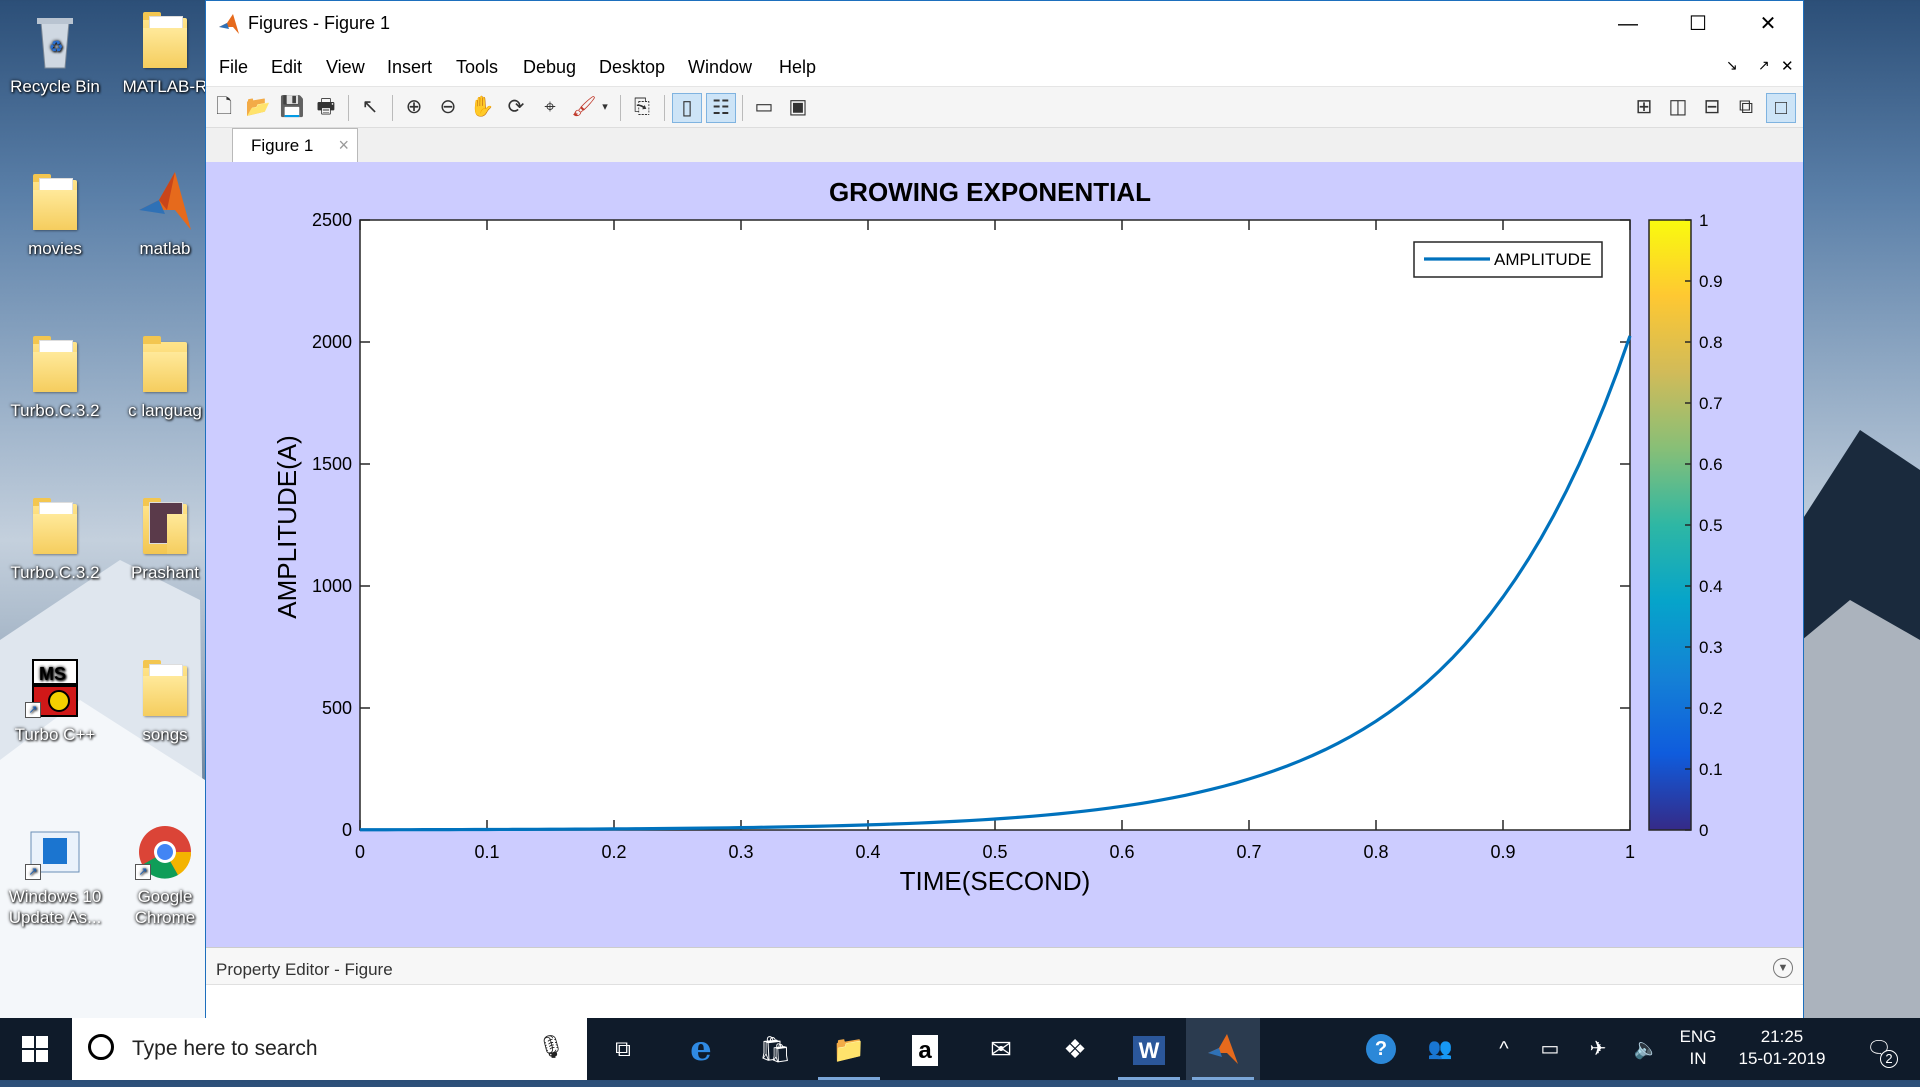 The image size is (1920, 1087). Describe the element at coordinates (287, 67) in the screenshot. I see `menu-edit: Edit` at that location.